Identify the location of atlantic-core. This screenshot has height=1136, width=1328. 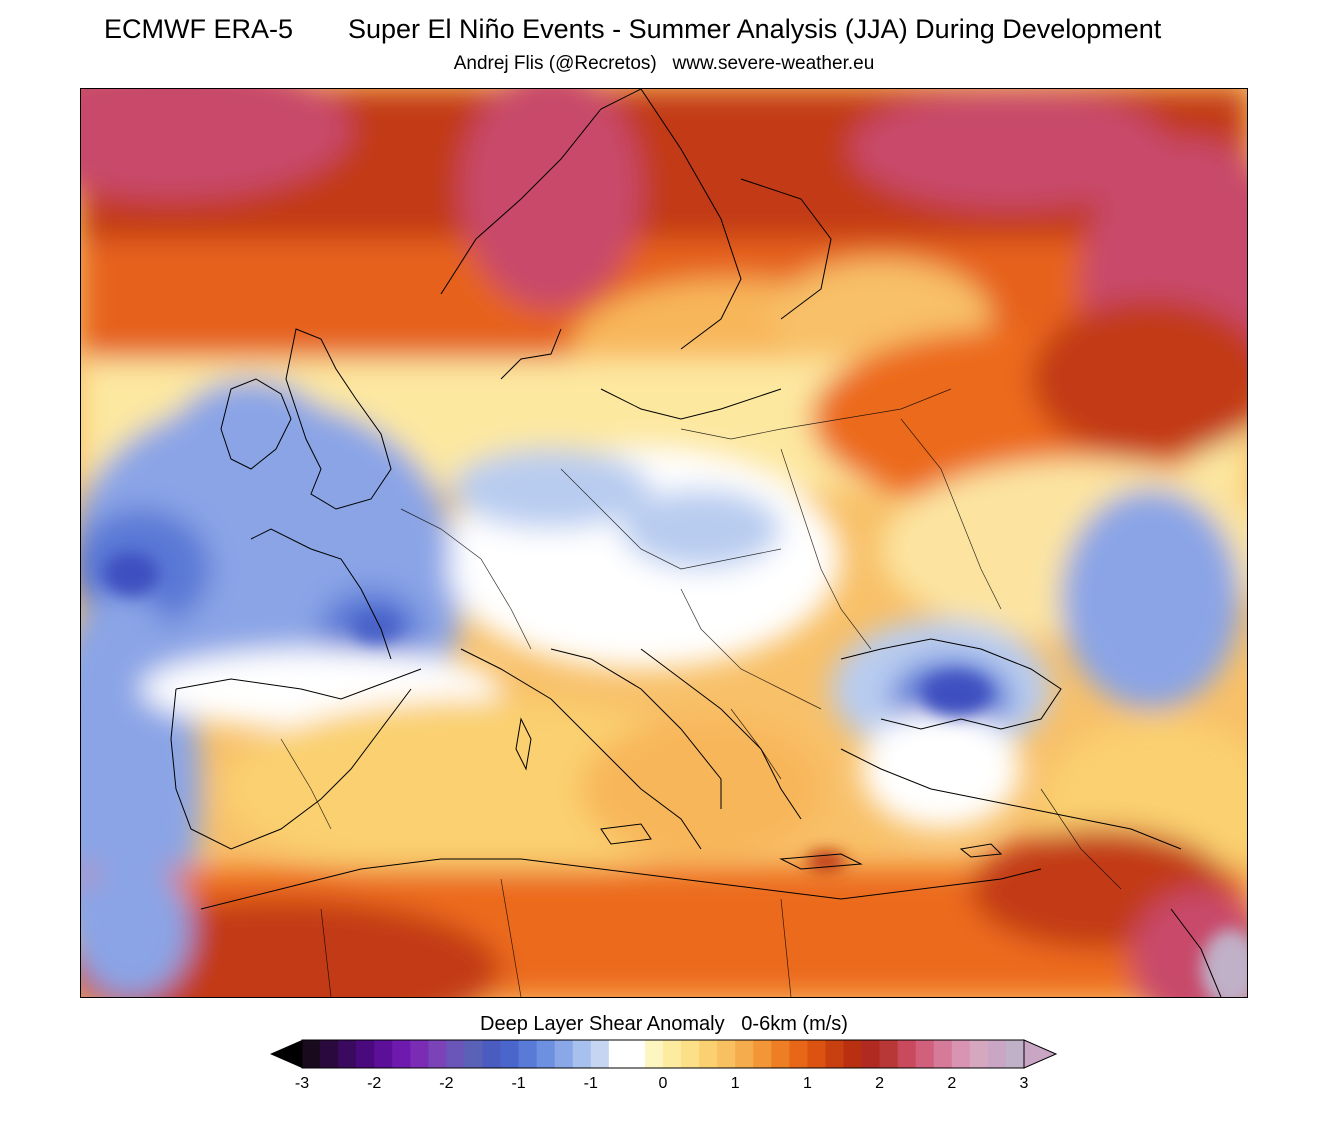
(131, 574).